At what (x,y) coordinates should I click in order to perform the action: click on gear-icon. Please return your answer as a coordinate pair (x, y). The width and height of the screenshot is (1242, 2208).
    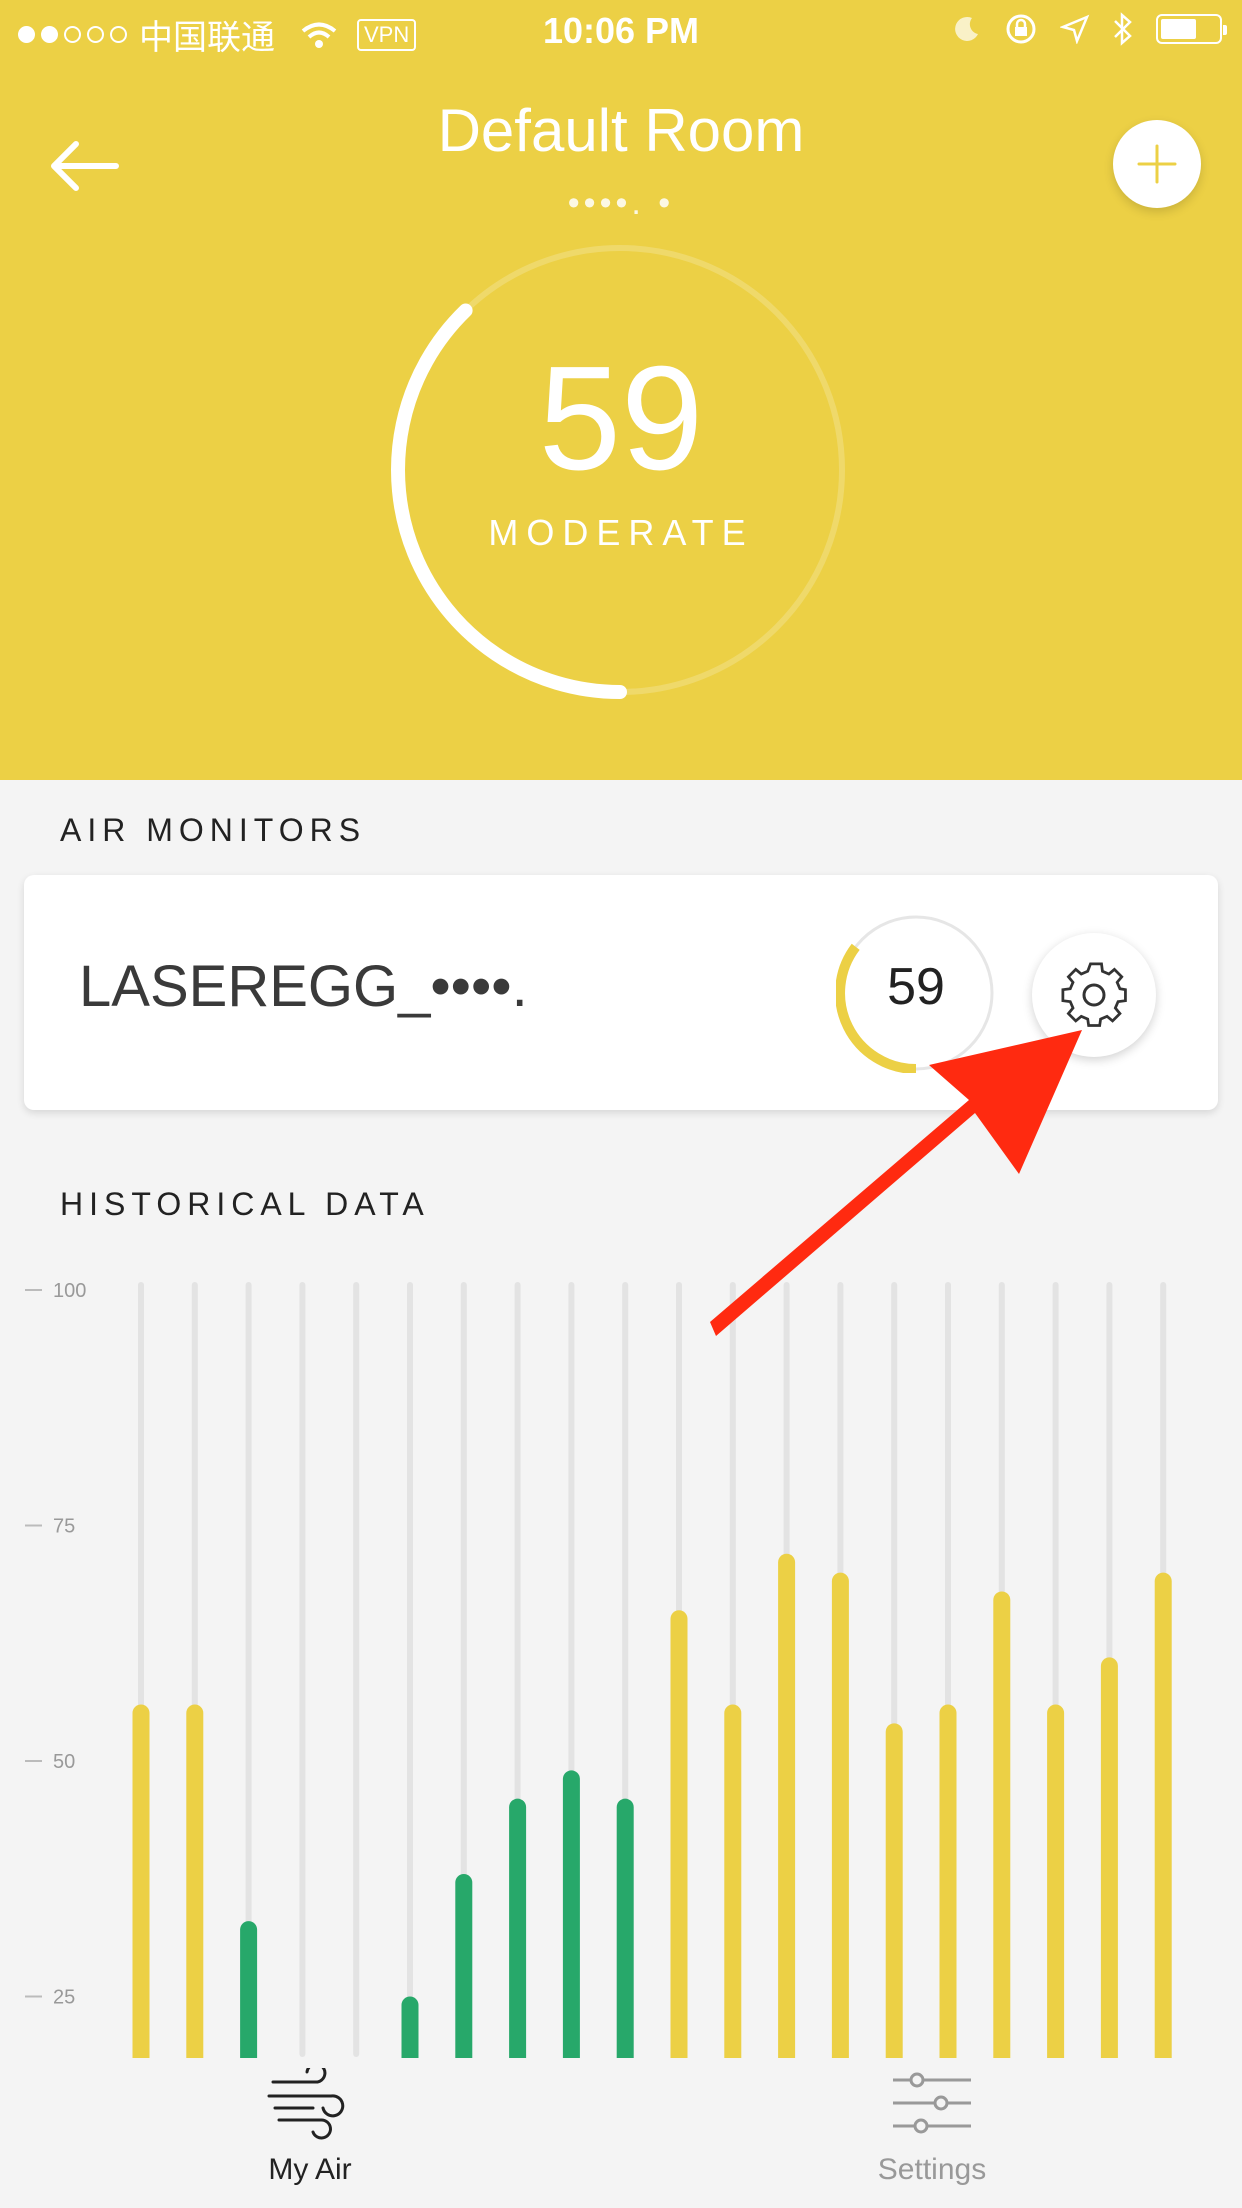
    Looking at the image, I should click on (1094, 994).